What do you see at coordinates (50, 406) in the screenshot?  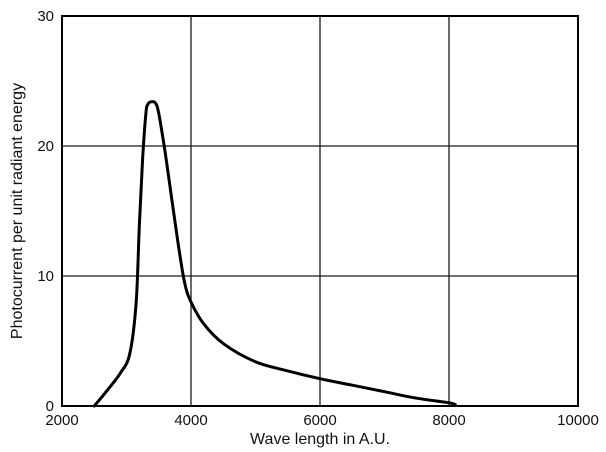 I see `y-tick-label: 0` at bounding box center [50, 406].